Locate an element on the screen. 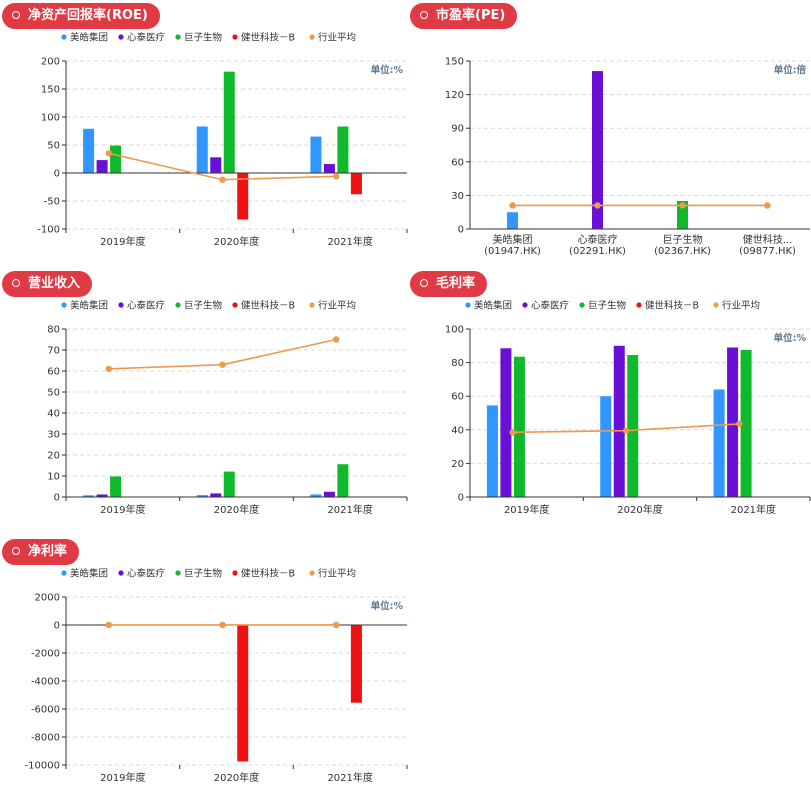 The image size is (811, 790). y-tick-label: 40 is located at coordinates (457, 430).